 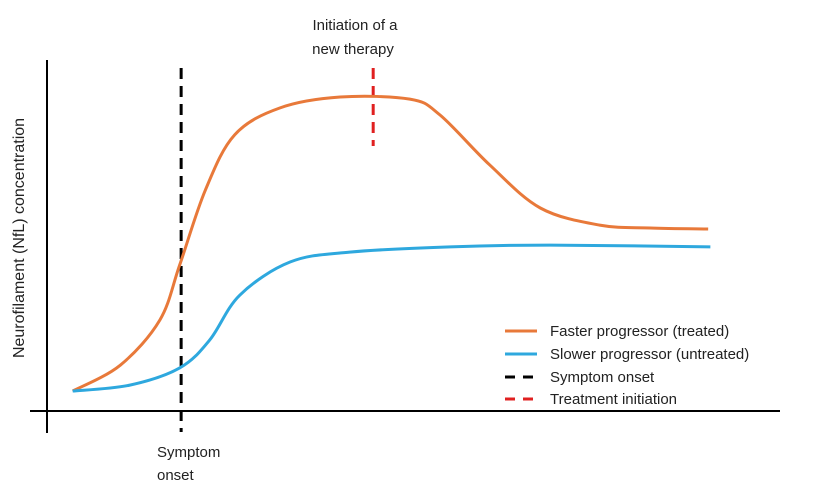 I want to click on legend-label-symptom: Symptom onset, so click(x=602, y=377).